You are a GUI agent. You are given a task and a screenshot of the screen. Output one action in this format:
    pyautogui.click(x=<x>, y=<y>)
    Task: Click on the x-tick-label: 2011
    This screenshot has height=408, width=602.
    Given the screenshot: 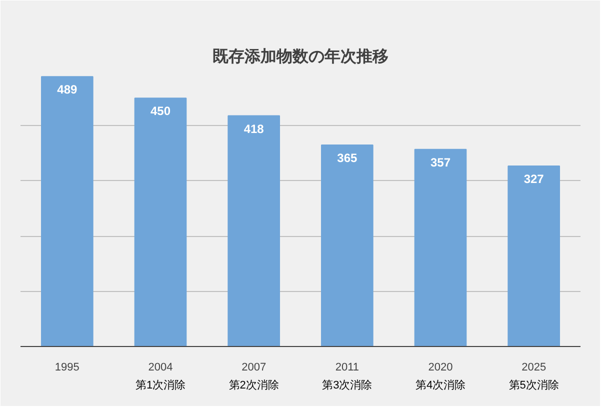 What is the action you would take?
    pyautogui.click(x=347, y=368)
    